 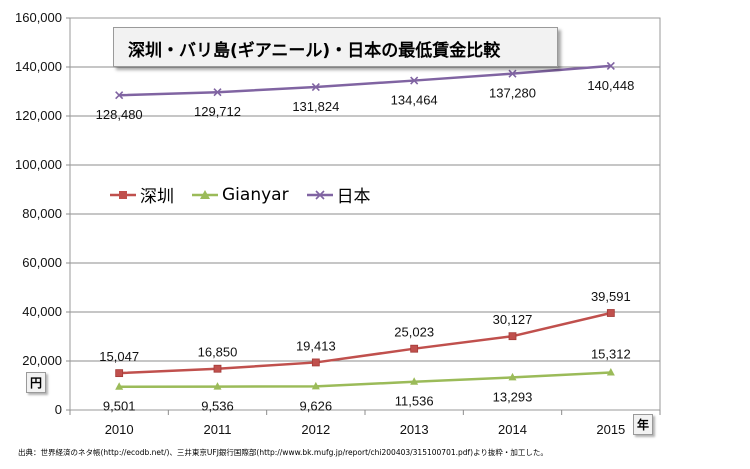 What do you see at coordinates (157, 197) in the screenshot?
I see `legend-label-shenzhen: 深圳` at bounding box center [157, 197].